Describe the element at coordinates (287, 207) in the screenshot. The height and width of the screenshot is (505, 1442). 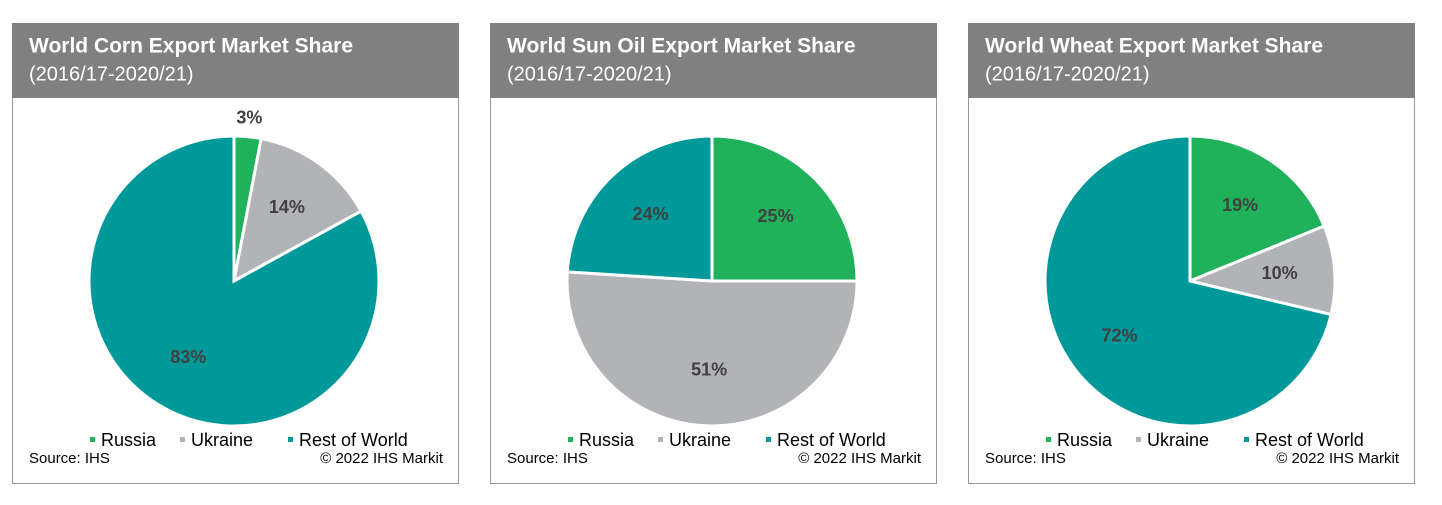
I see `data-label: 14%` at that location.